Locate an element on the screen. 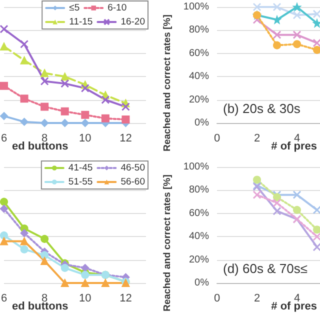 Image resolution: width=320 pixels, height=320 pixels. legend-label: 56-60 is located at coordinates (133, 182).